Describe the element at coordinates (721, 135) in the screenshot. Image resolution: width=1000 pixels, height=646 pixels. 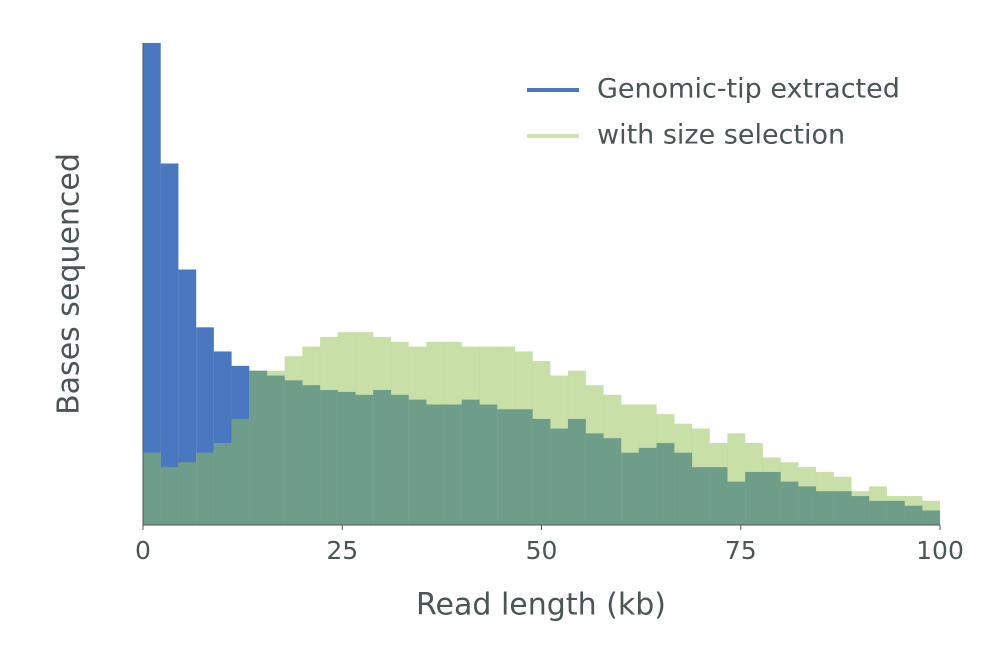
I see `legend-label: with size selection` at that location.